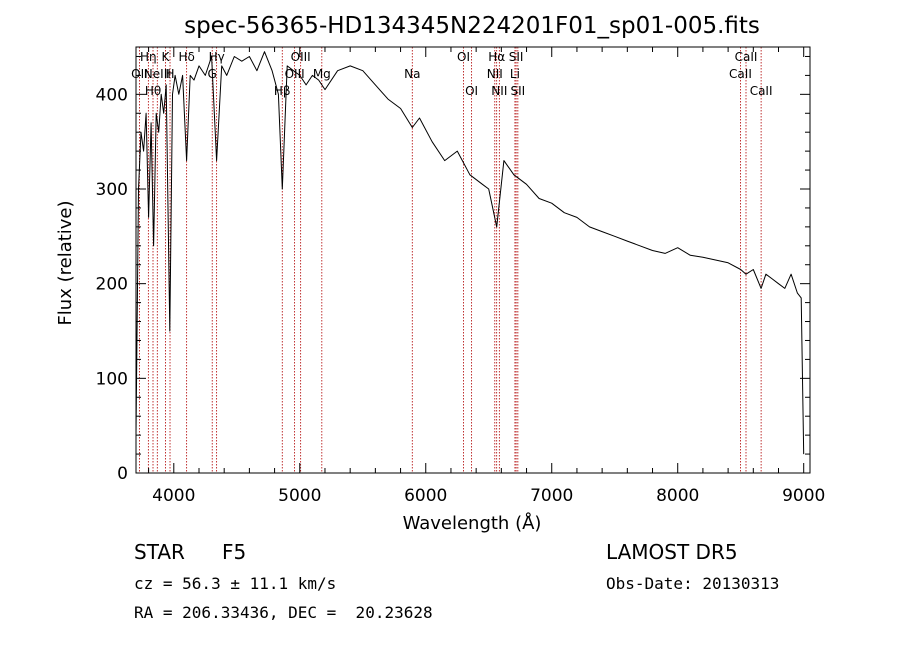 This screenshot has height=649, width=900. I want to click on spectral-line-label: NeIII, so click(157, 74).